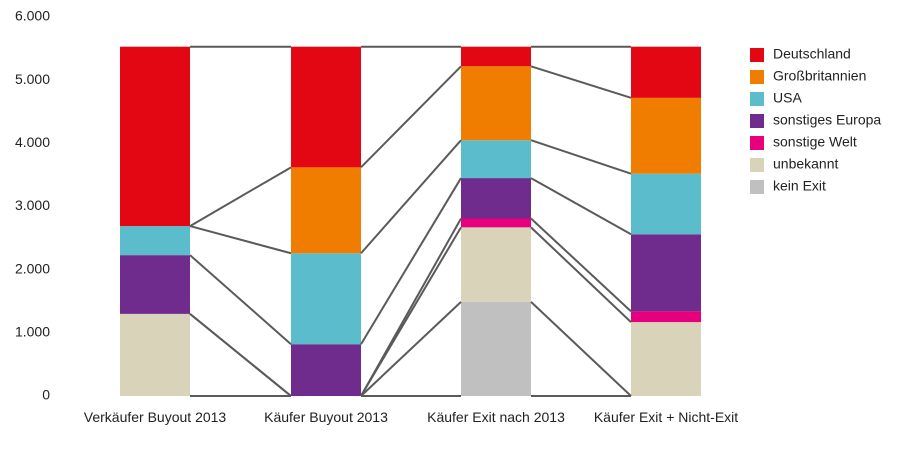 Image resolution: width=914 pixels, height=458 pixels. I want to click on legend-label: kein Exit, so click(799, 186).